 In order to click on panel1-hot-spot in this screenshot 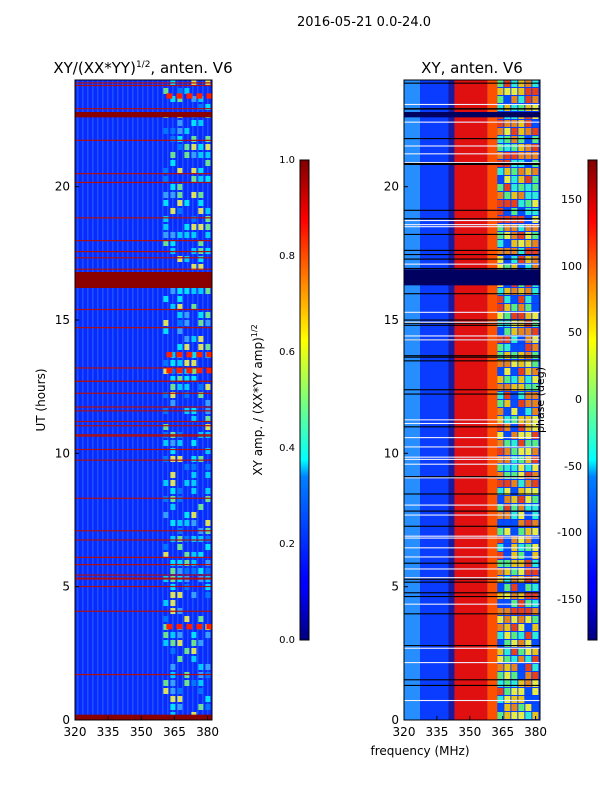, I will do `click(209, 355)`.